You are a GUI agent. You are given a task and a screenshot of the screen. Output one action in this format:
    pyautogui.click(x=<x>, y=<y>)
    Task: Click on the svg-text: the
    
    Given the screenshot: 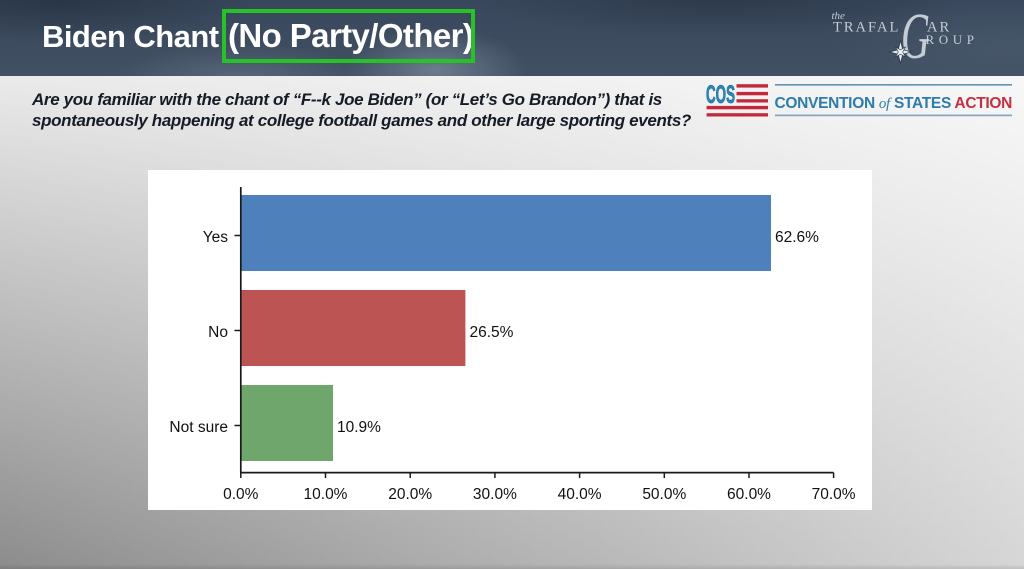 What is the action you would take?
    pyautogui.click(x=839, y=16)
    